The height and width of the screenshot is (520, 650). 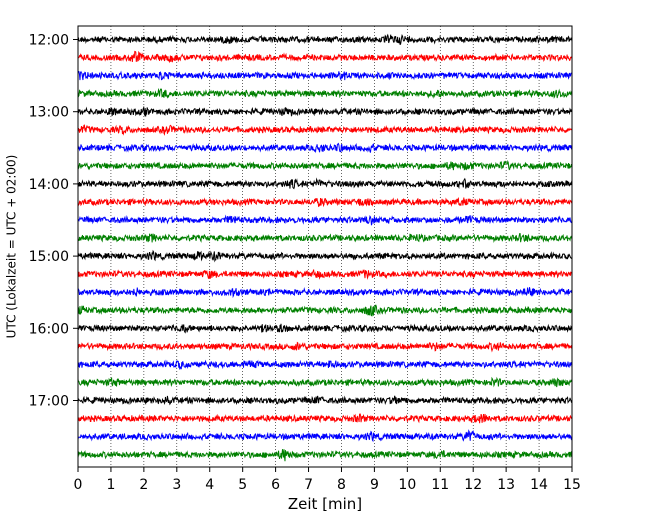 I want to click on x-tick-label-0: 0, so click(x=78, y=485).